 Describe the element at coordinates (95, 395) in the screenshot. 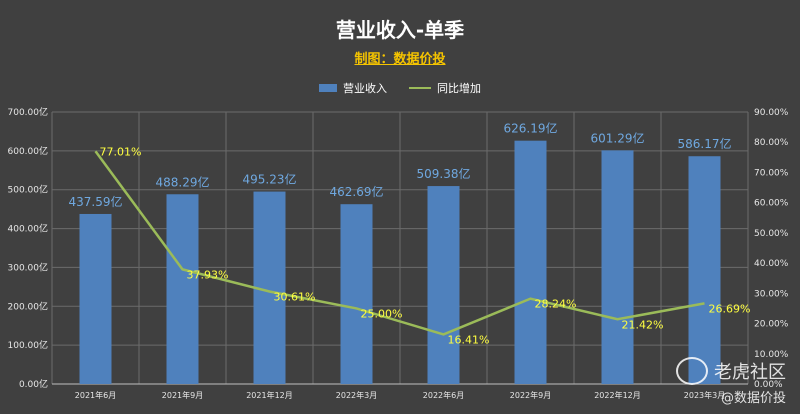

I see `x-tick-label: 2021年6月` at that location.